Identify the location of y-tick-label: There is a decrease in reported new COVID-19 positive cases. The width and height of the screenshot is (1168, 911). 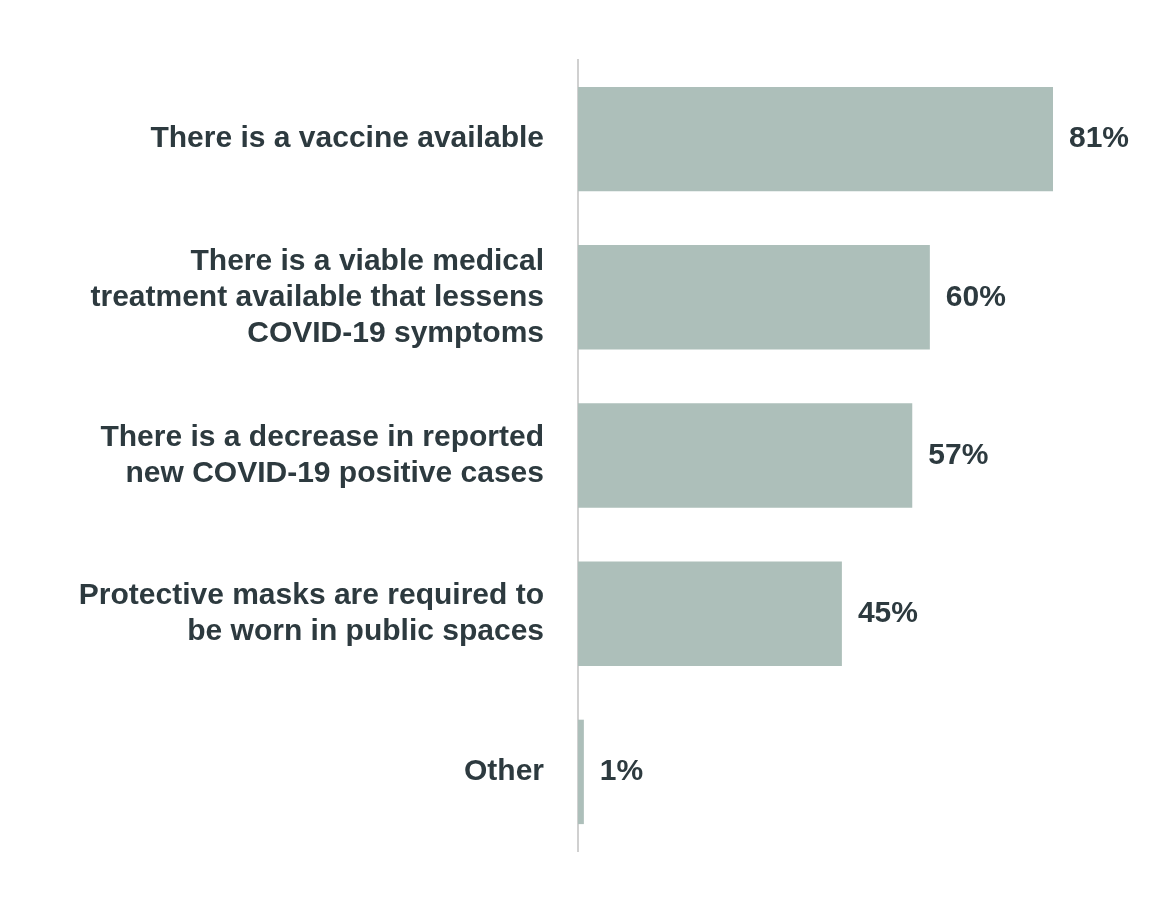
(322, 453).